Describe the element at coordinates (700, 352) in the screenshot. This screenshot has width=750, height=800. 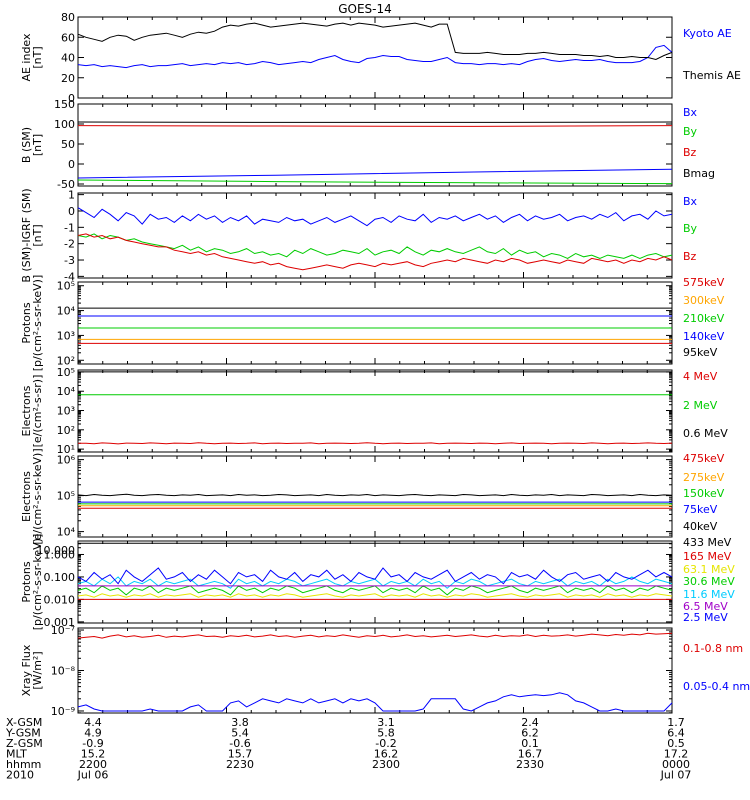
I see `legend-label: 95keV` at that location.